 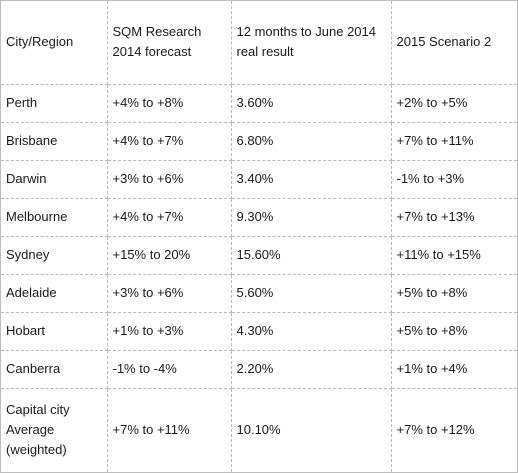 I want to click on cell-result-june-2014: 5.60%, so click(x=311, y=293).